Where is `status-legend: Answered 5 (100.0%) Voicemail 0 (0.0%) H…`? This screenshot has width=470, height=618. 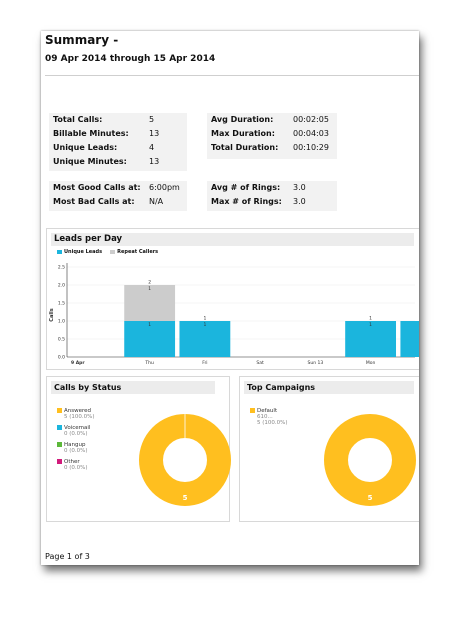 status-legend: Answered 5 (100.0%) Voicemail 0 (0.0%) H… is located at coordinates (76, 442).